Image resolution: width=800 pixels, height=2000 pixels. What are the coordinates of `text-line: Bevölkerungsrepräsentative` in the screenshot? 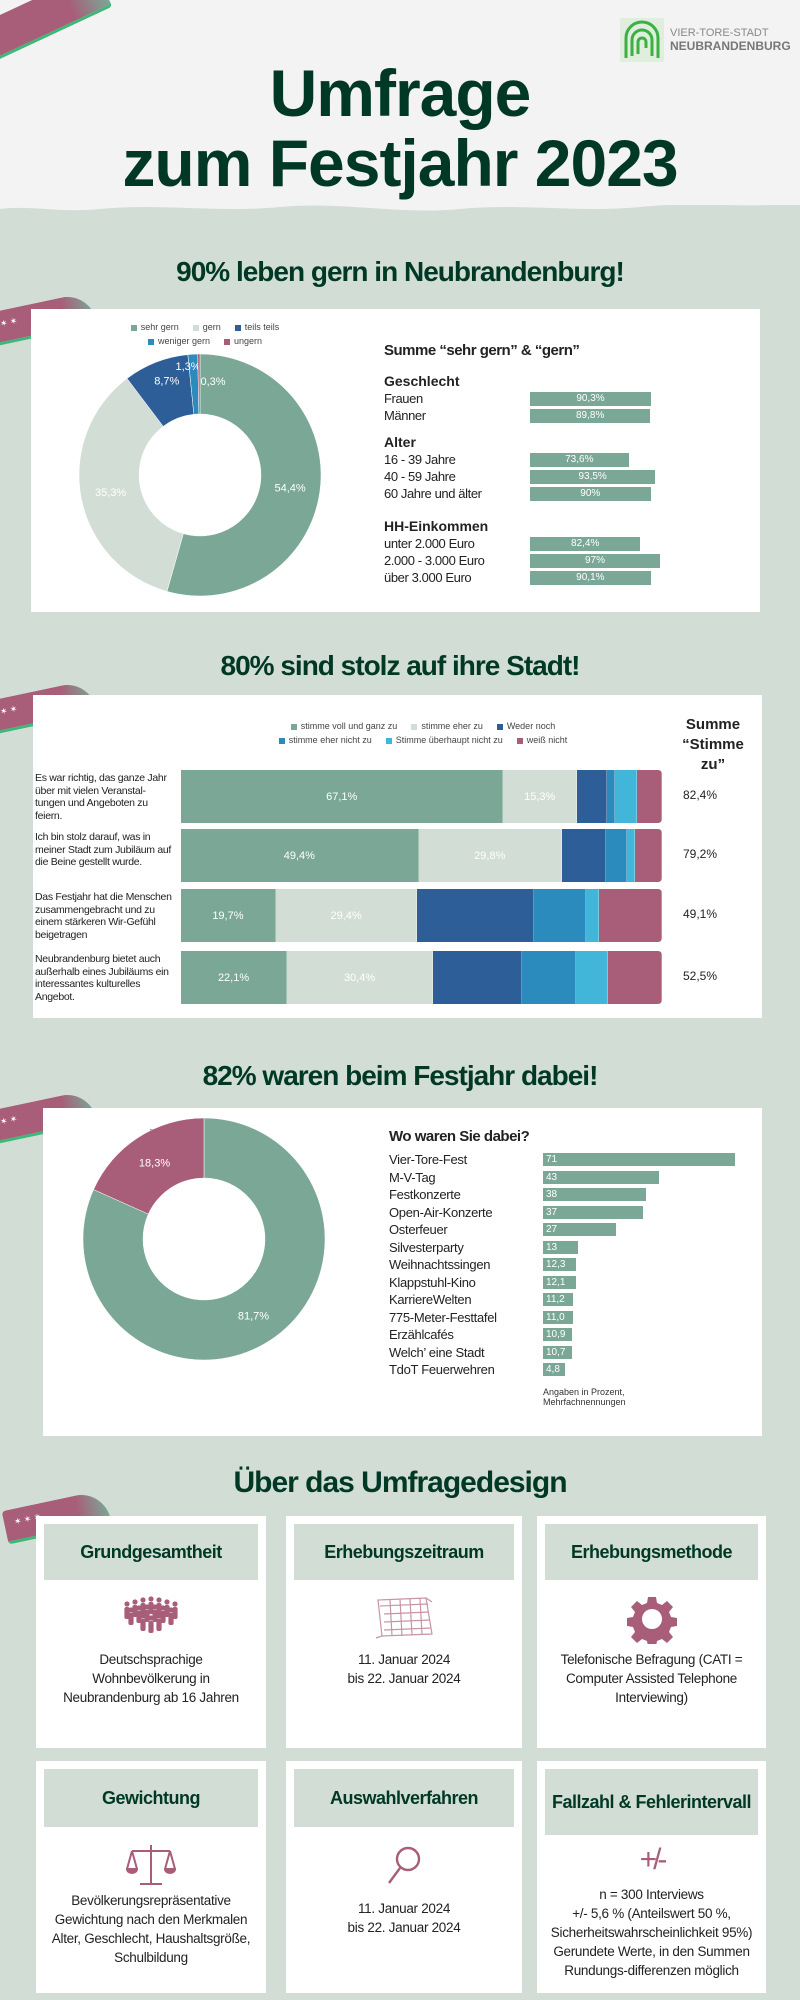 It's located at (151, 1900).